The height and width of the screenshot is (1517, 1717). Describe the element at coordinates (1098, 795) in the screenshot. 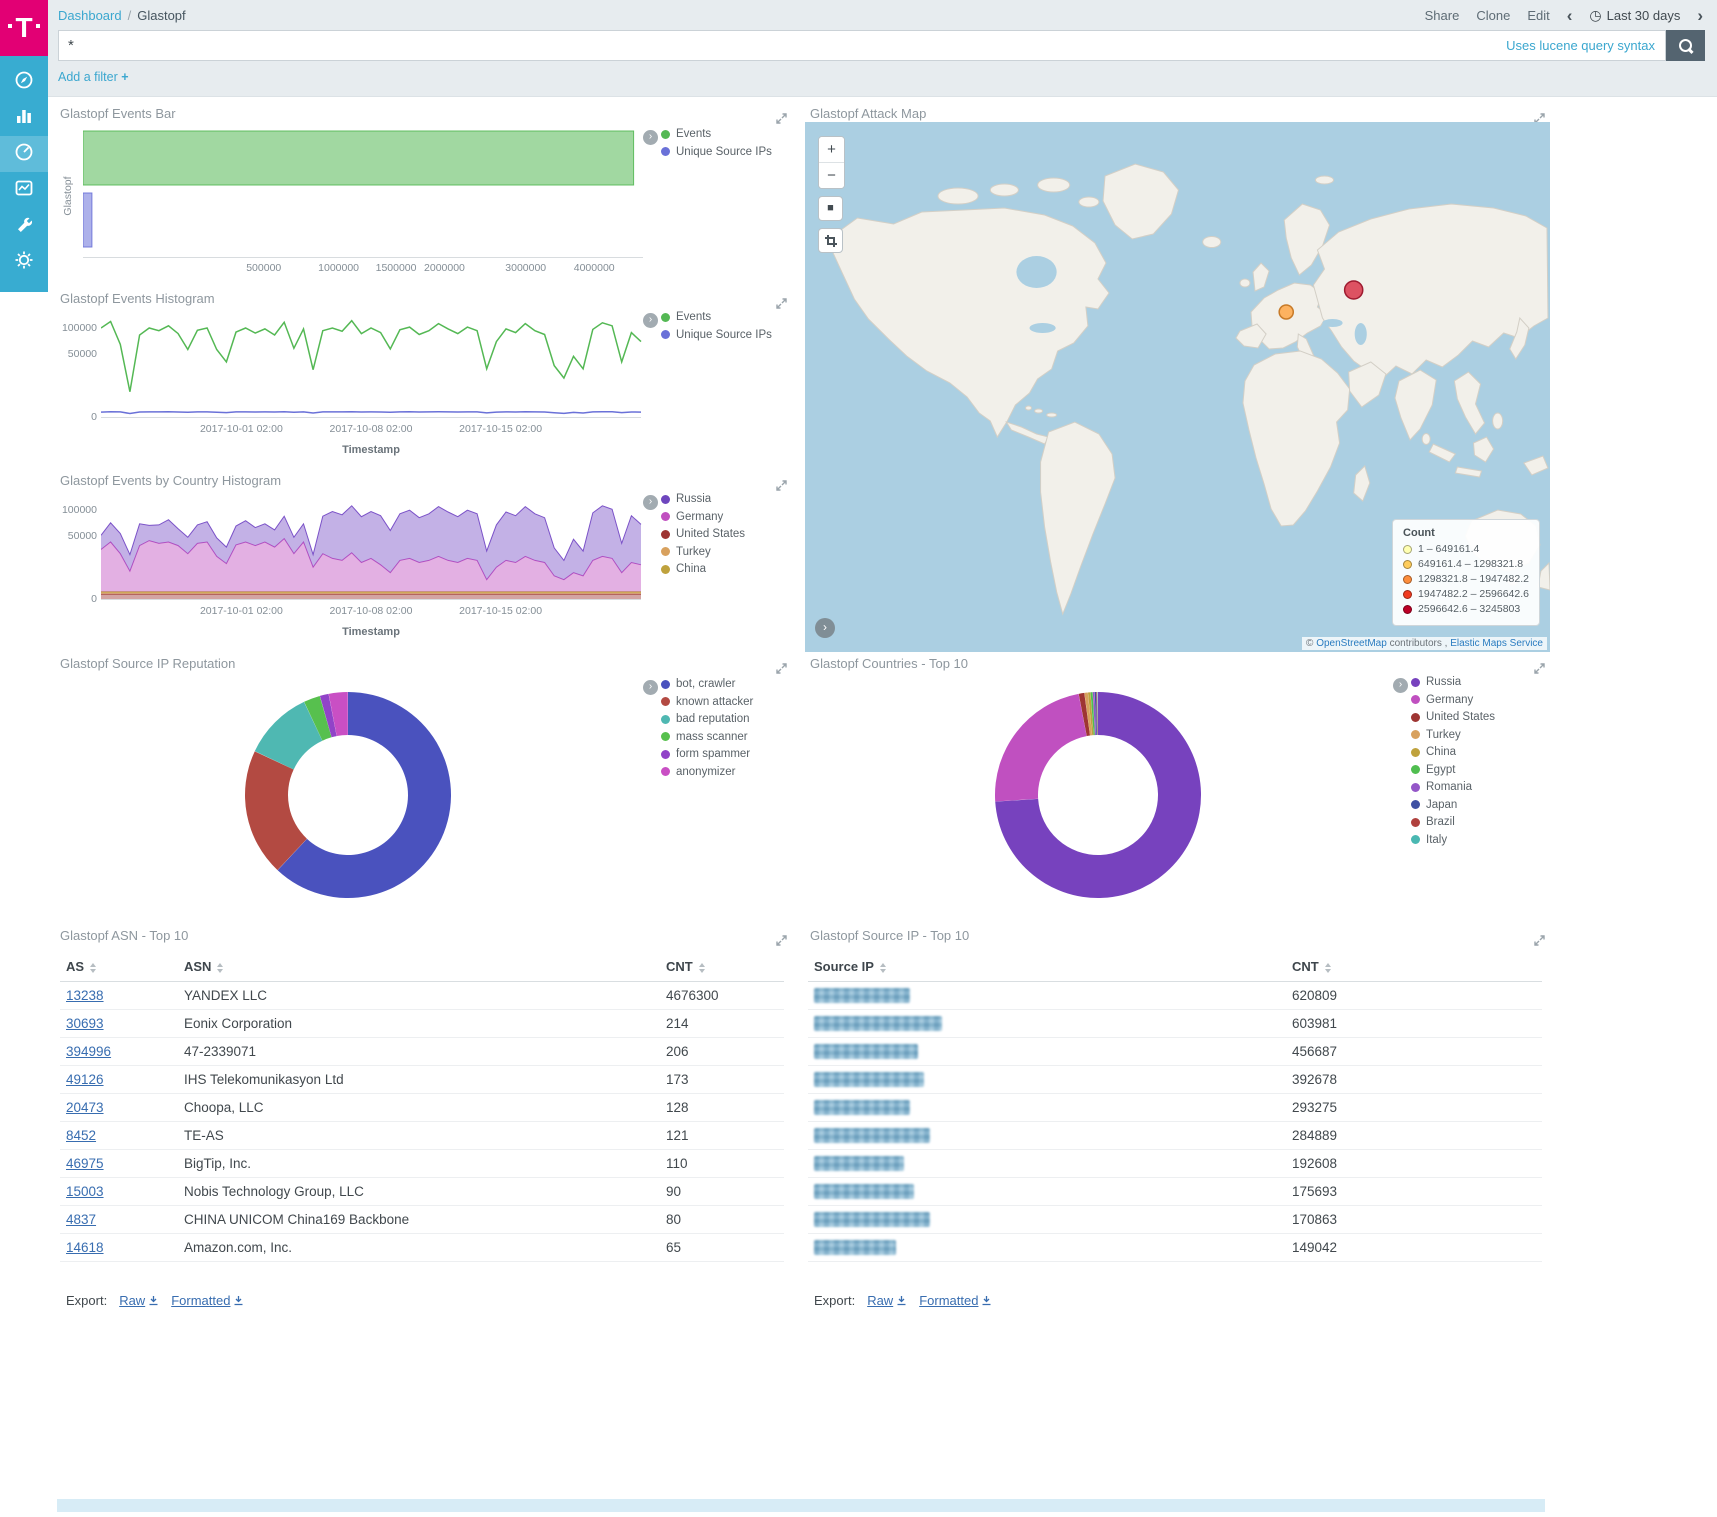

I see `donut-slice-Russia` at that location.